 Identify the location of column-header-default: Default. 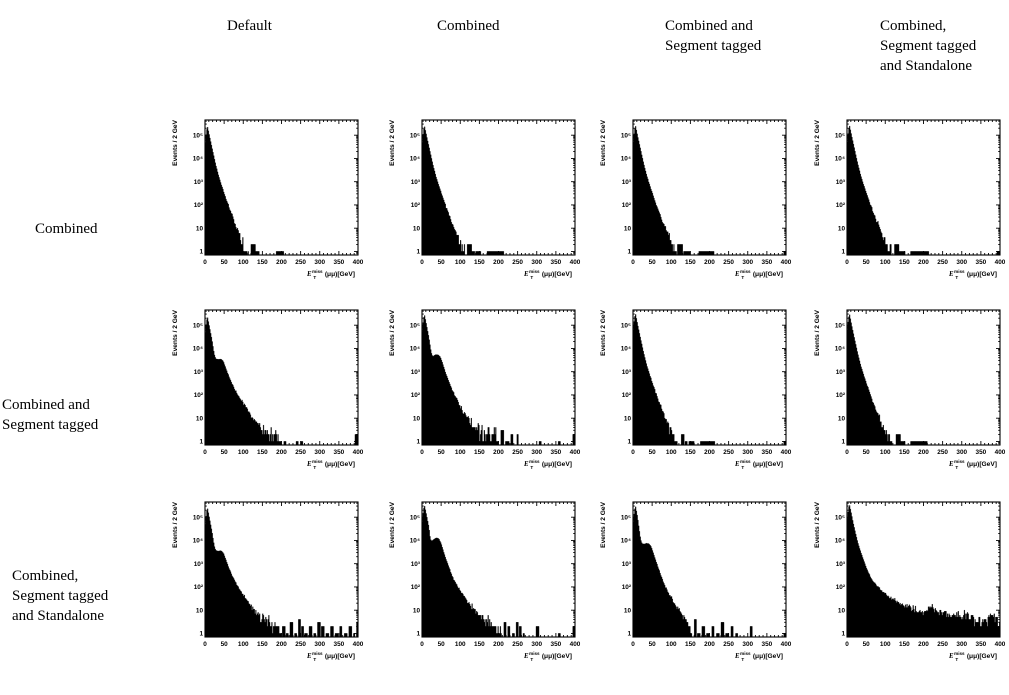
(249, 26).